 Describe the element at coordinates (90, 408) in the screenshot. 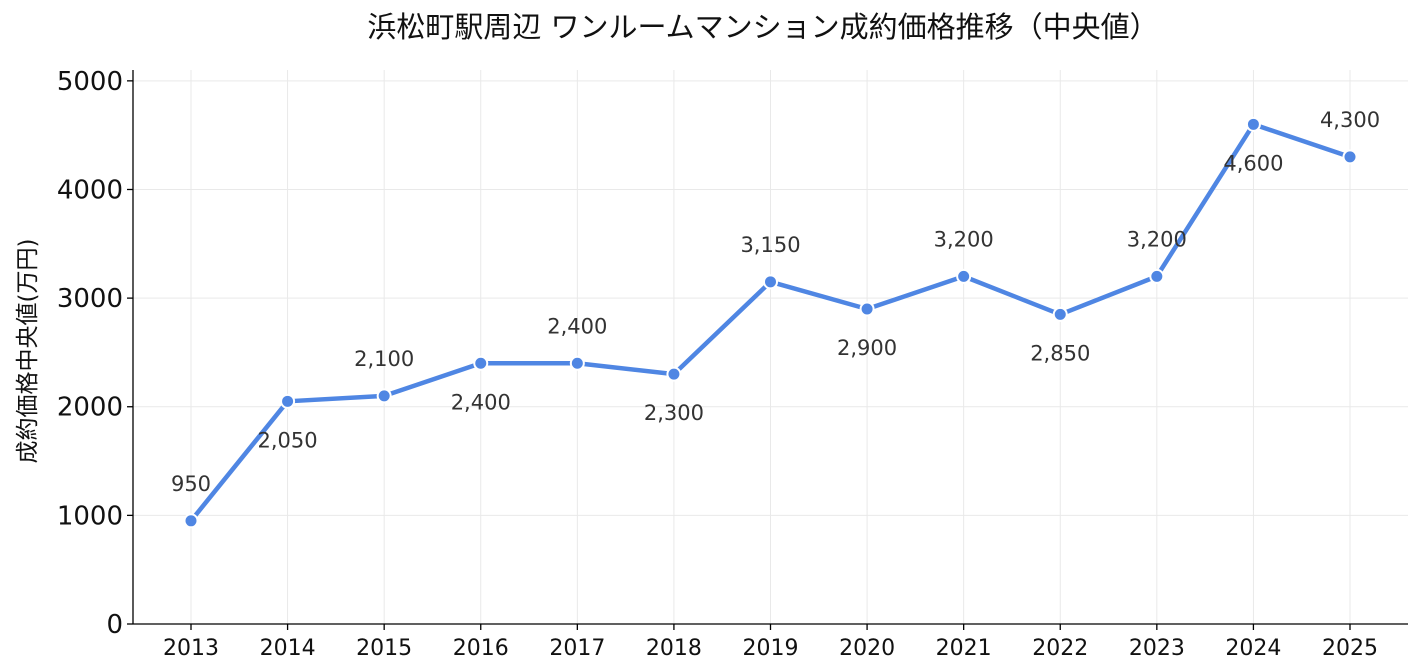

I see `y-tick-label: 2000` at that location.